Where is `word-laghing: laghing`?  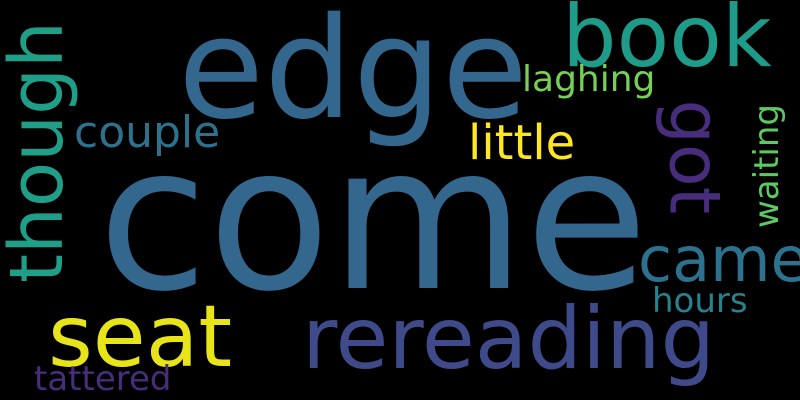 word-laghing: laghing is located at coordinates (589, 79).